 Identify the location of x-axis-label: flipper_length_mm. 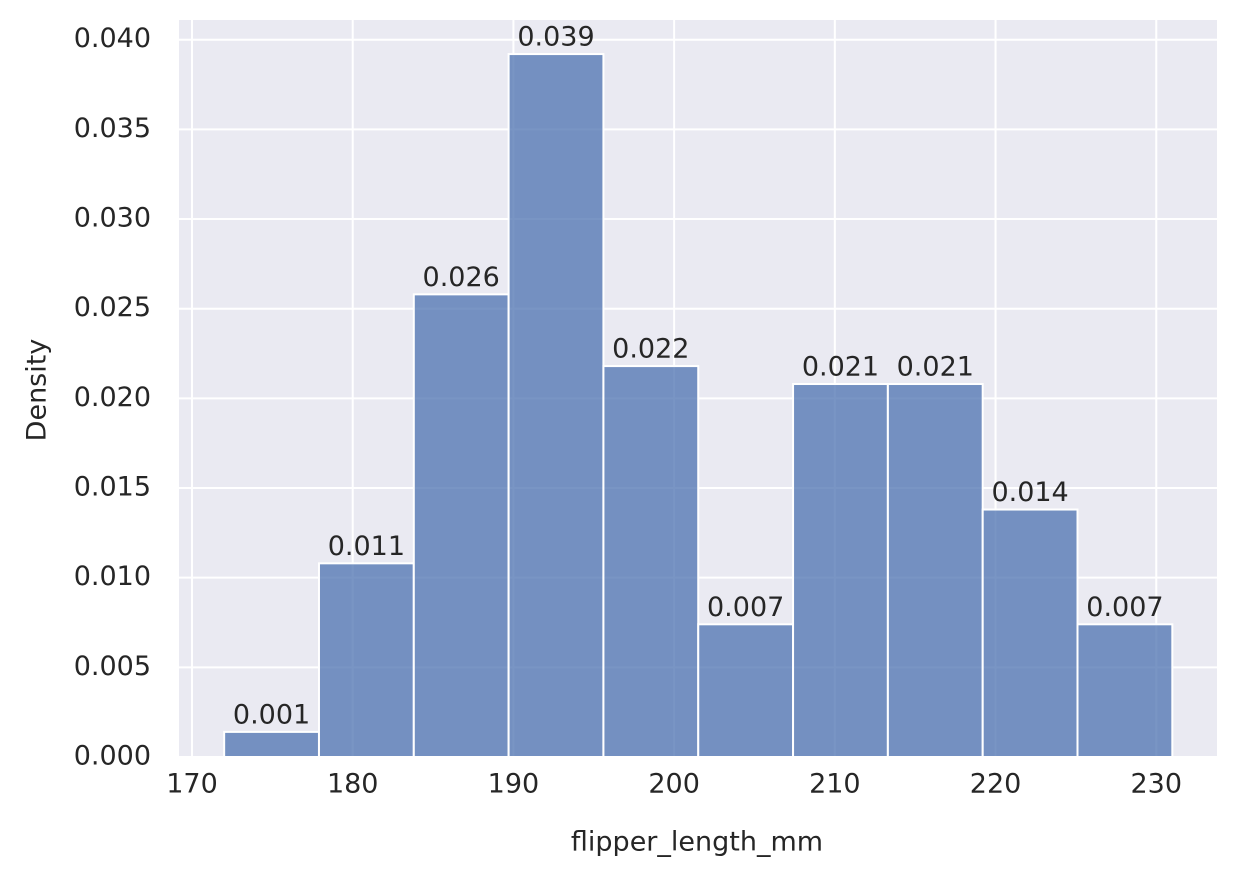
(697, 842).